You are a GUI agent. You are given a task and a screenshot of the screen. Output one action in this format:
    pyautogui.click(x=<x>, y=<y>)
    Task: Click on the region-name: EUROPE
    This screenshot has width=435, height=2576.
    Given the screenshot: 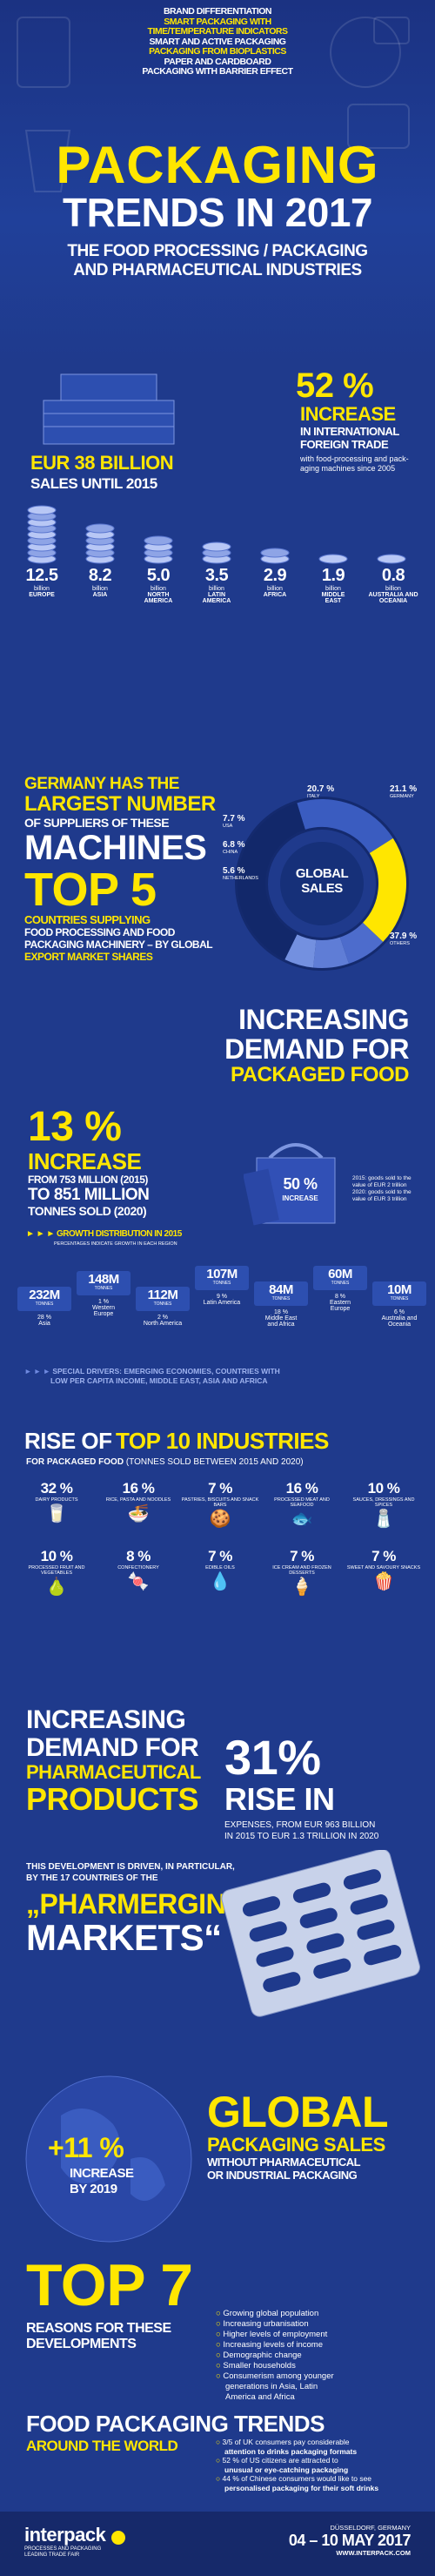 What is the action you would take?
    pyautogui.click(x=42, y=595)
    